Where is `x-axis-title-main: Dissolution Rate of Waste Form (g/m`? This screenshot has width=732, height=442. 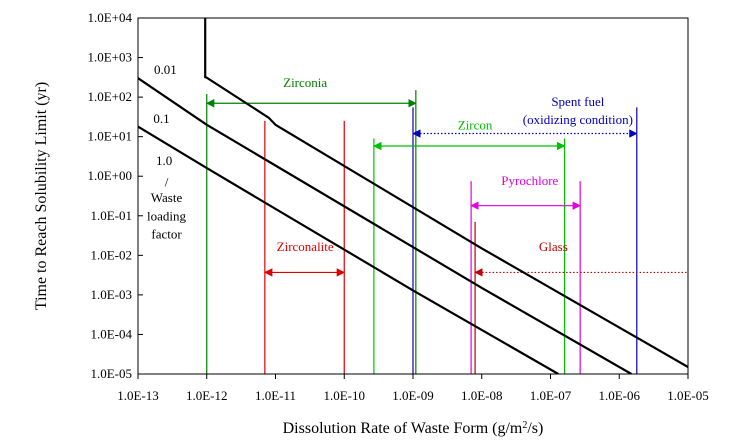 x-axis-title-main: Dissolution Rate of Waste Form (g/m is located at coordinates (403, 428).